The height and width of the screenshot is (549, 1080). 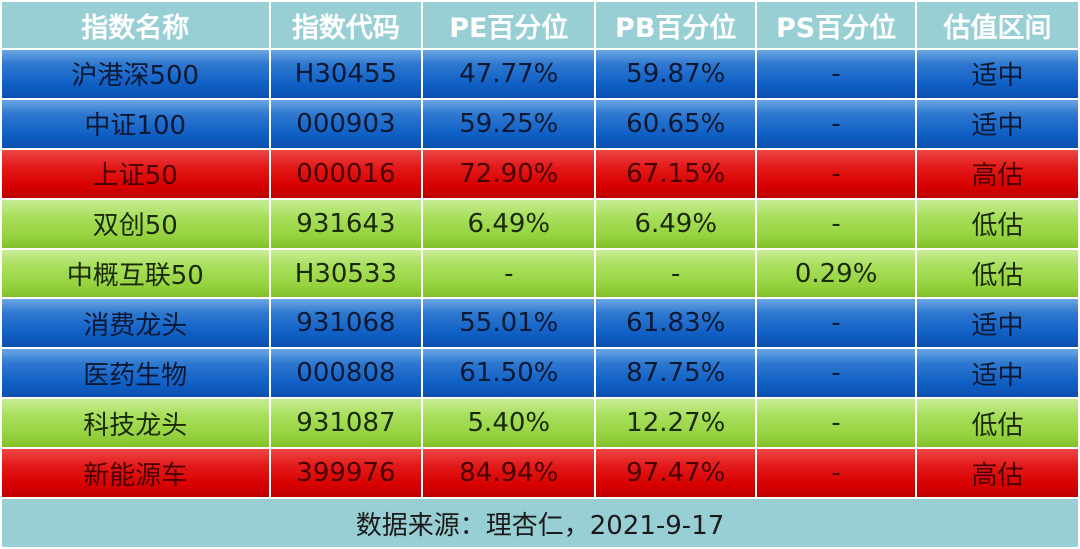 I want to click on cell-pb: 87.75%, so click(x=676, y=373).